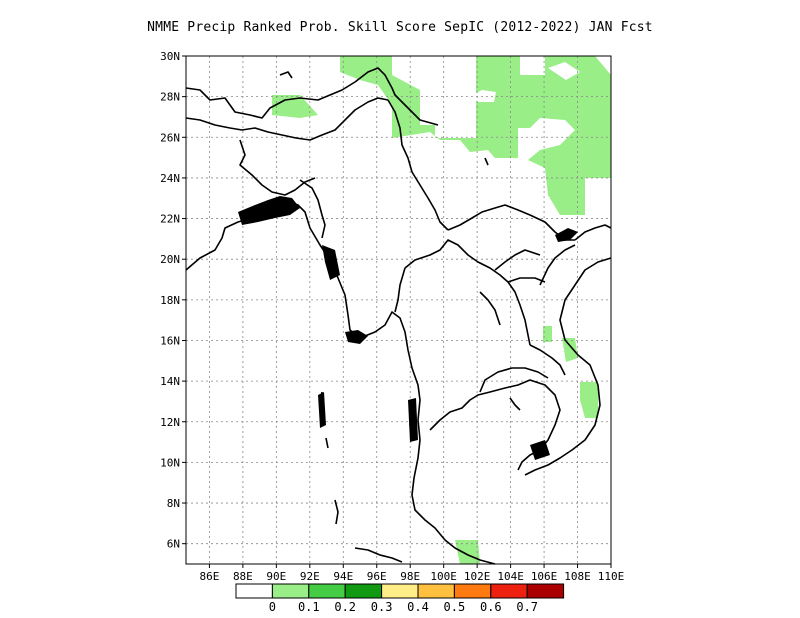  What do you see at coordinates (443, 576) in the screenshot?
I see `lon-label: 100E` at bounding box center [443, 576].